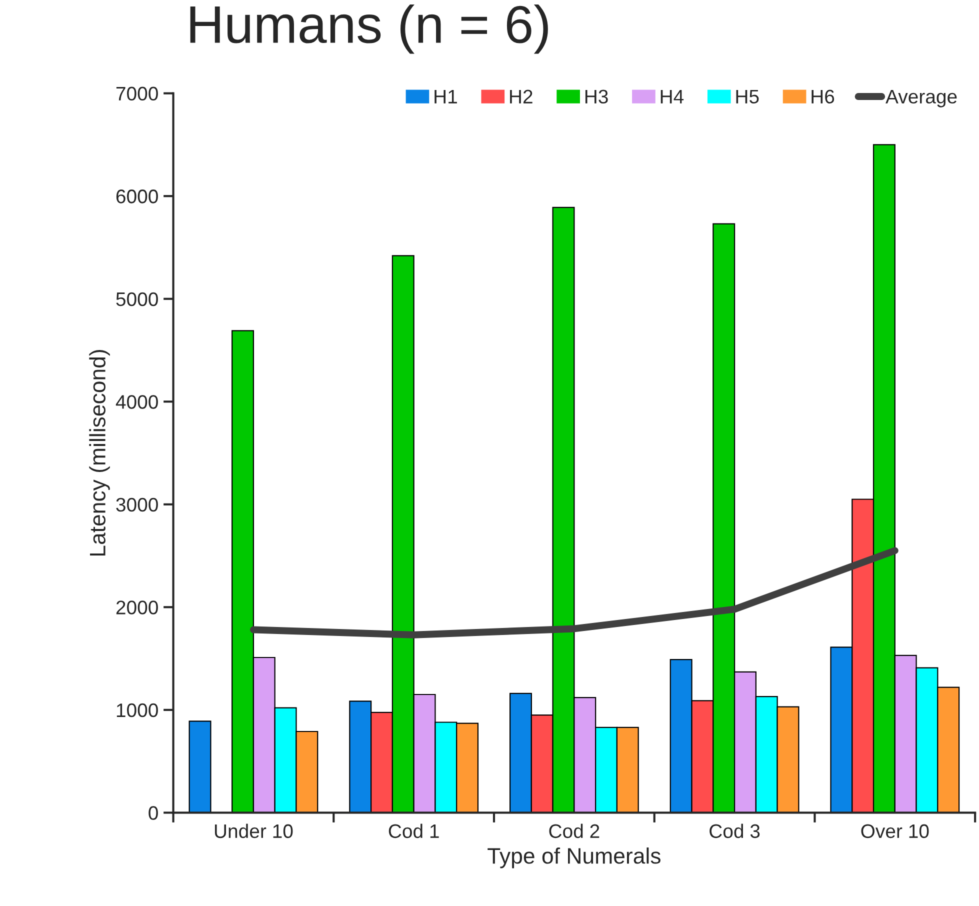 This screenshot has width=979, height=906. I want to click on y-tick-label: 2000, so click(137, 607).